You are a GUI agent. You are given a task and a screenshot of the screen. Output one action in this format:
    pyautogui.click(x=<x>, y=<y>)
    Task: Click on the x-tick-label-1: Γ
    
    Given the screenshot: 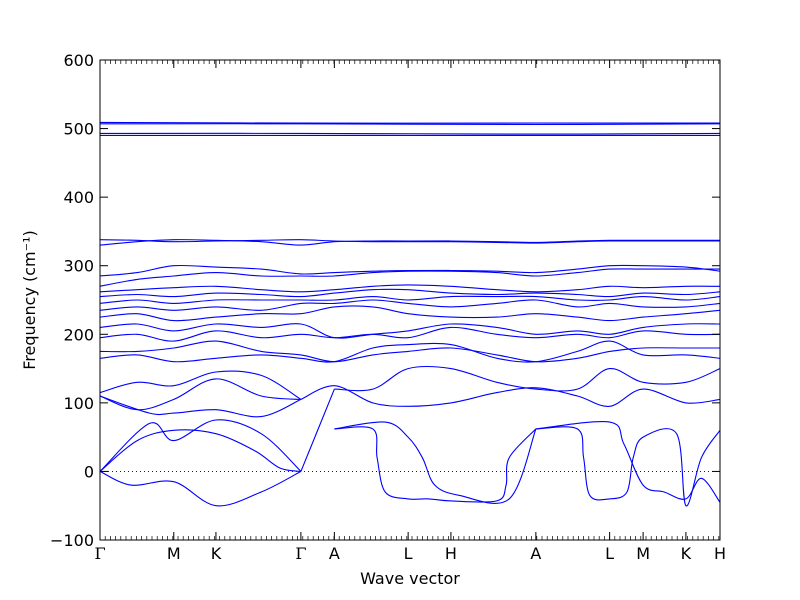 What is the action you would take?
    pyautogui.click(x=99, y=553)
    